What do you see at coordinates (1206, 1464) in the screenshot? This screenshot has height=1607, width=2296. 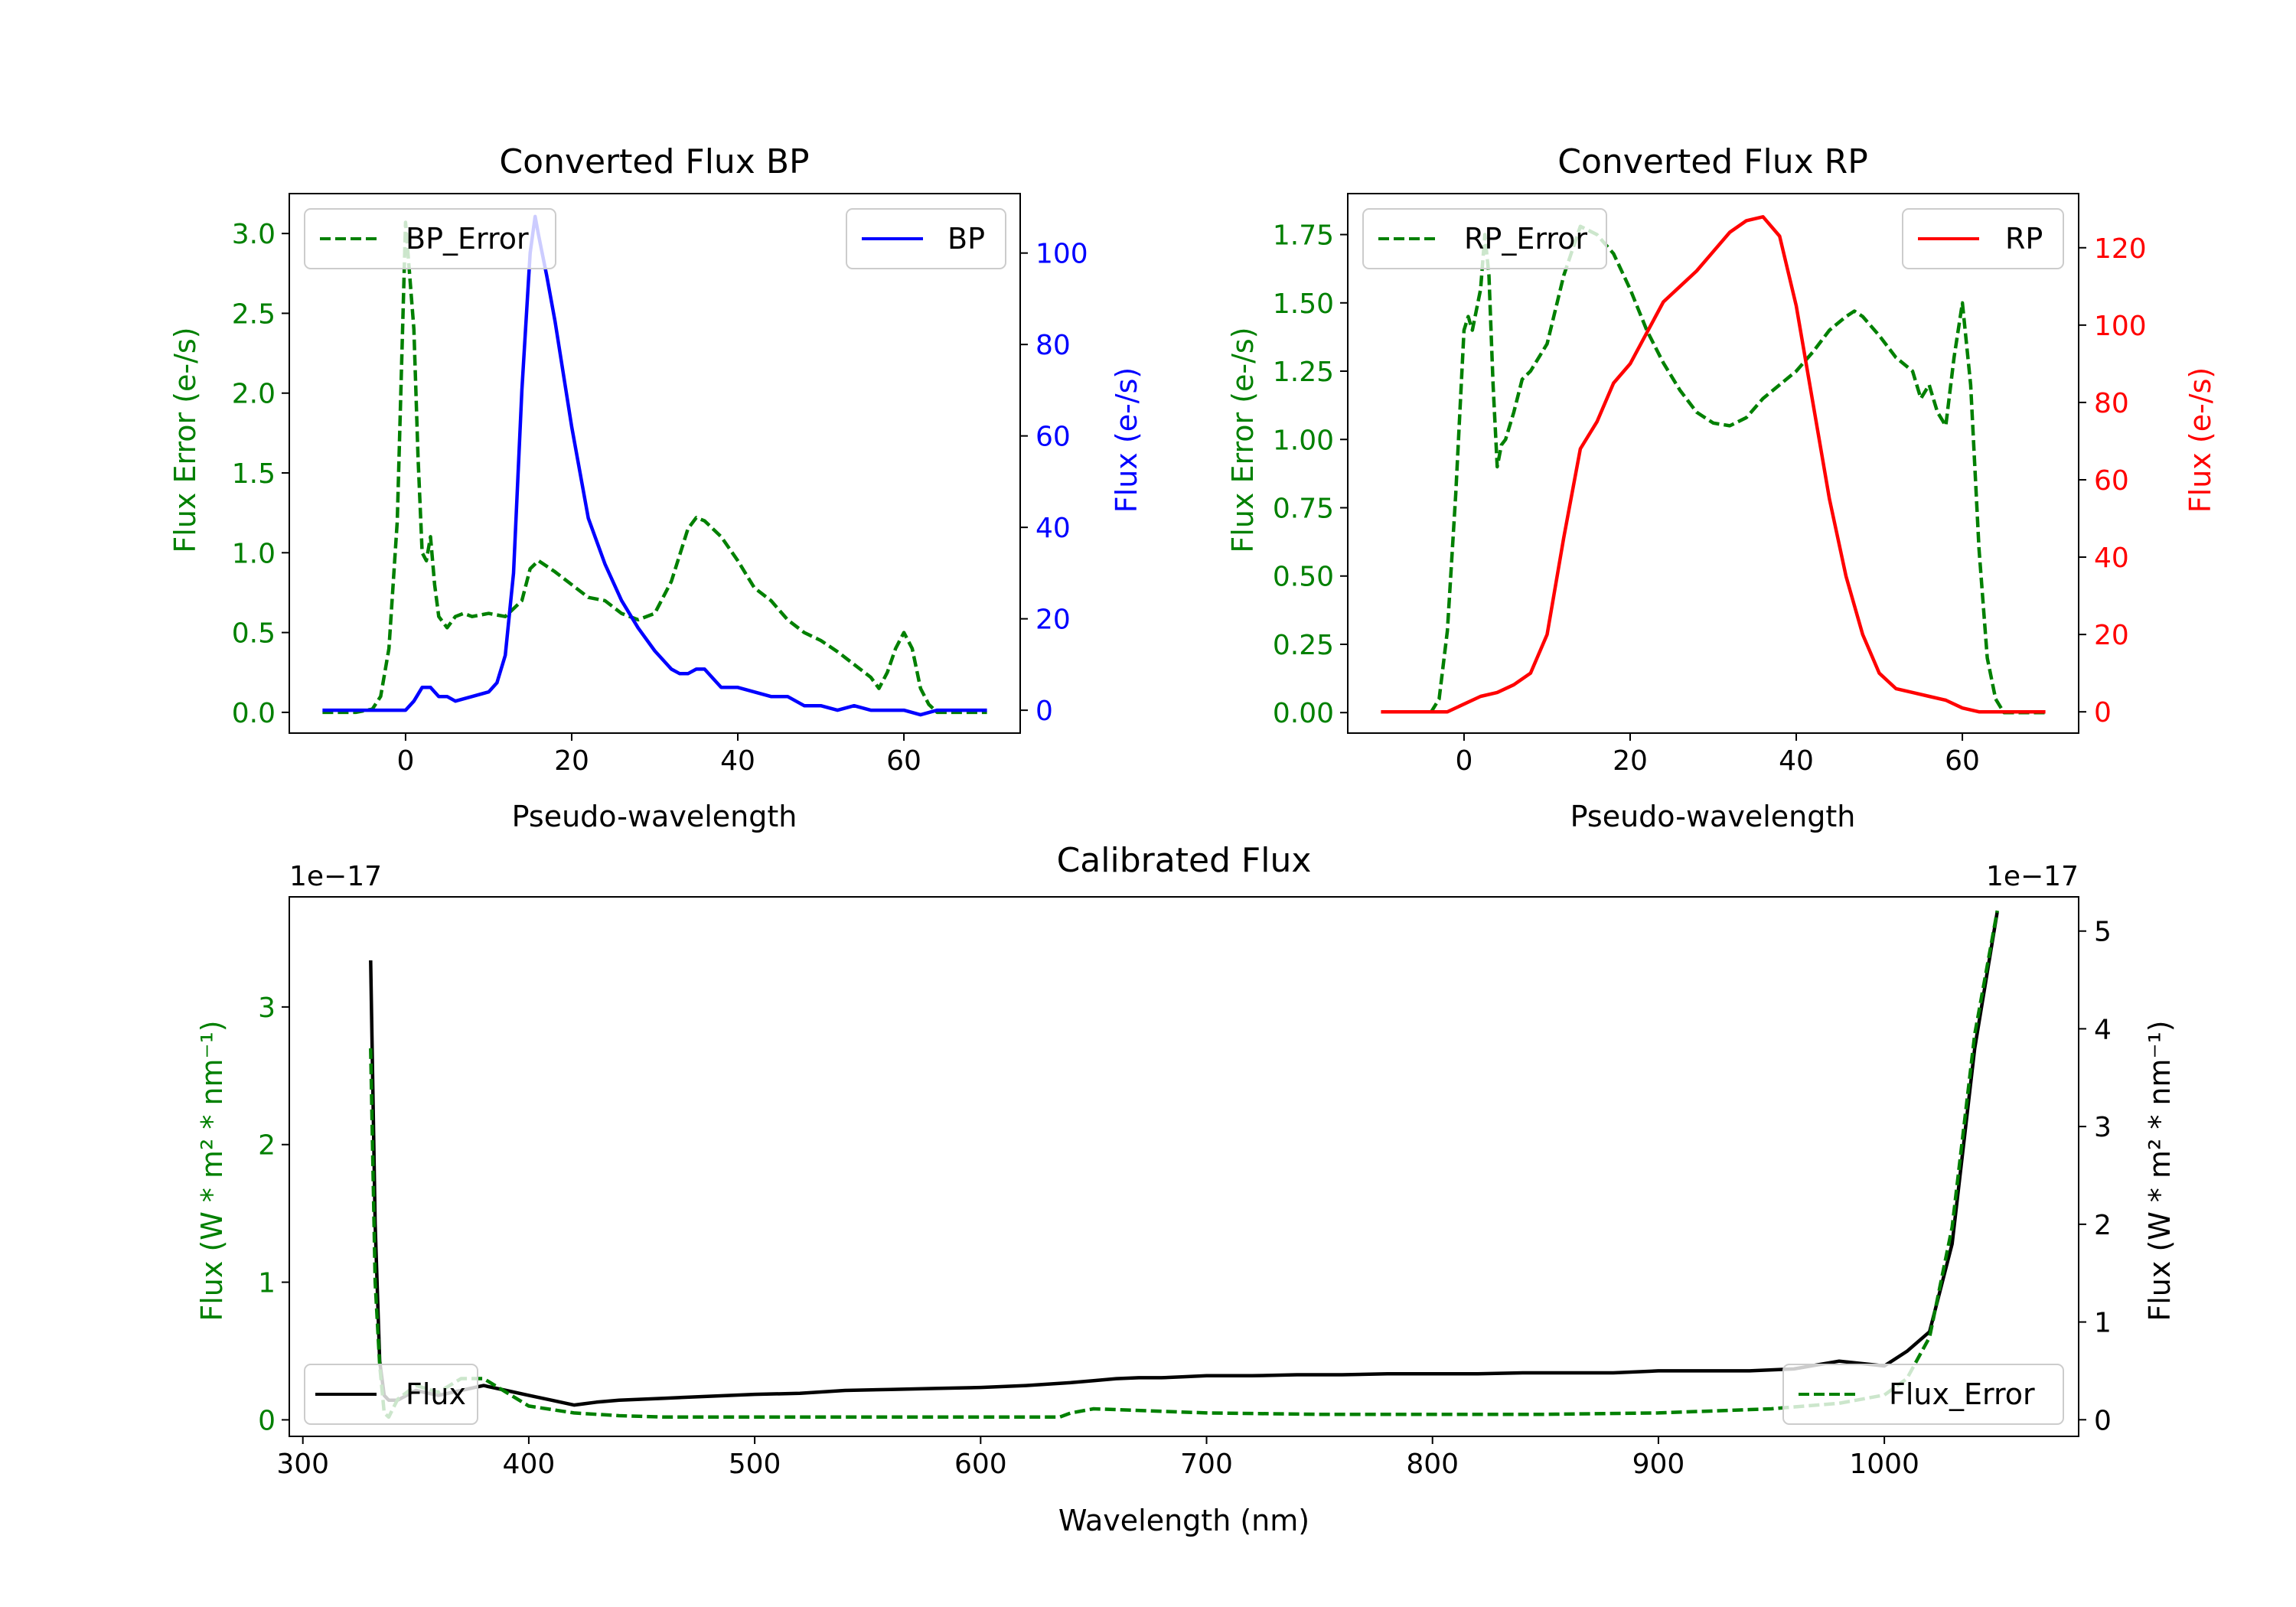 I see `cal-x-tick-label: 700` at bounding box center [1206, 1464].